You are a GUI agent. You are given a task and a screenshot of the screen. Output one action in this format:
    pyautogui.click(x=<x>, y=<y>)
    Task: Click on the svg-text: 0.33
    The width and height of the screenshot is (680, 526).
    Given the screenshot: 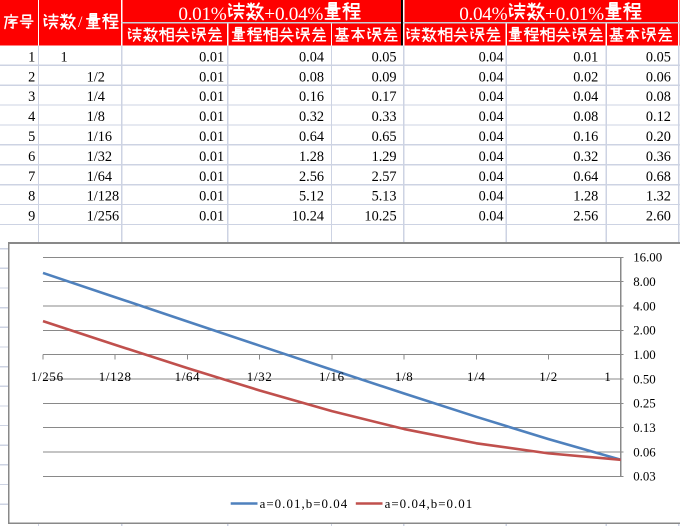 What is the action you would take?
    pyautogui.click(x=384, y=117)
    